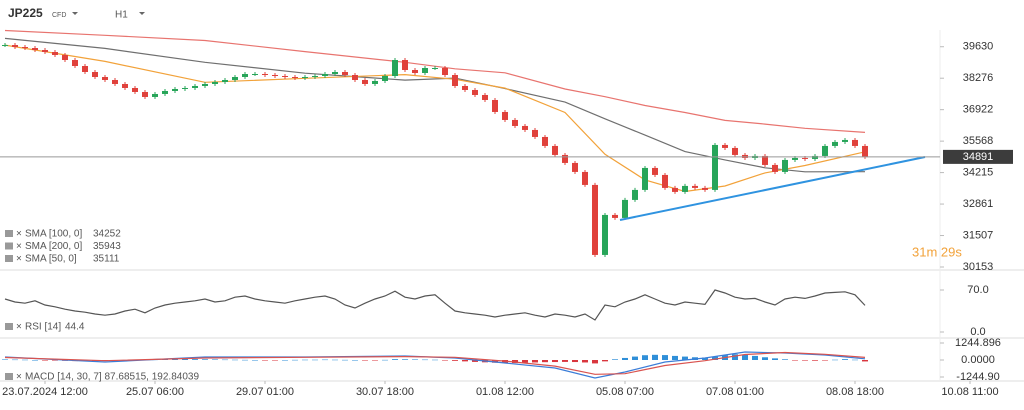 The image size is (1024, 410). Describe the element at coordinates (142, 13) in the screenshot. I see `timeframe-dropdown` at that location.